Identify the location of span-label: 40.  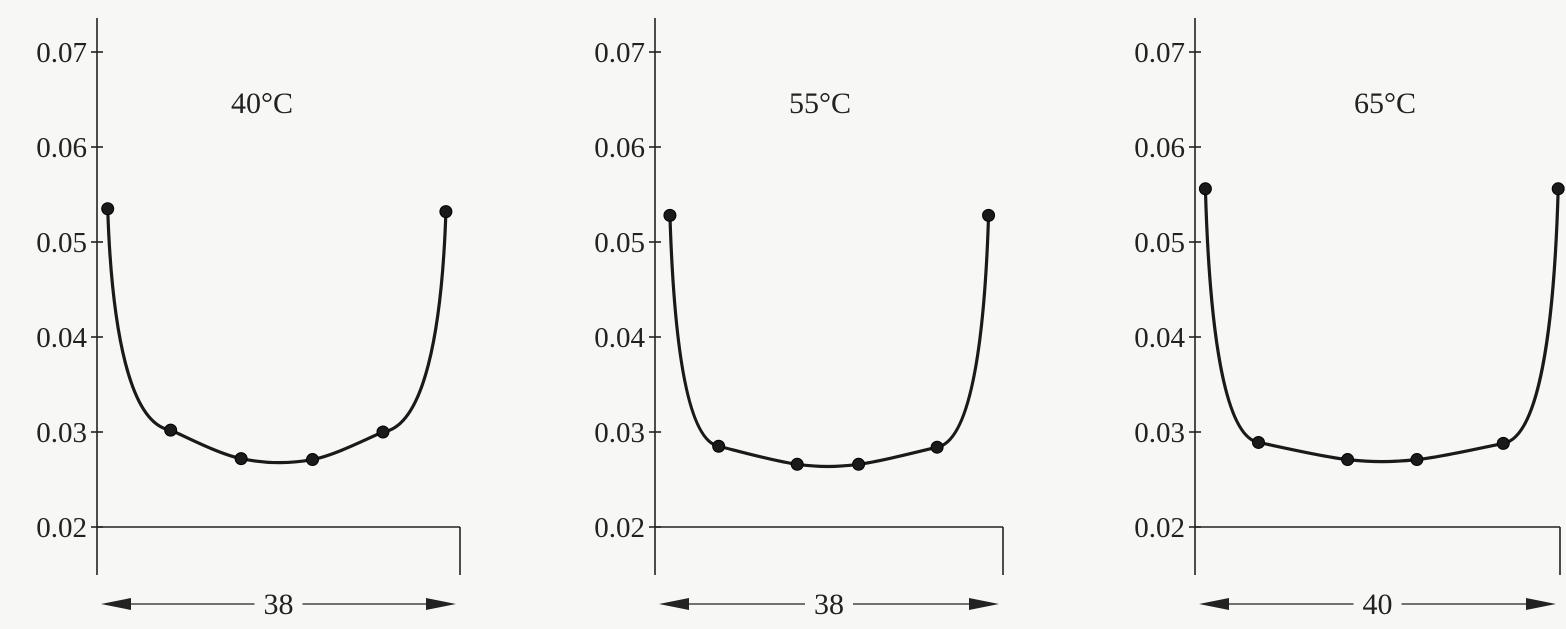
(1378, 604).